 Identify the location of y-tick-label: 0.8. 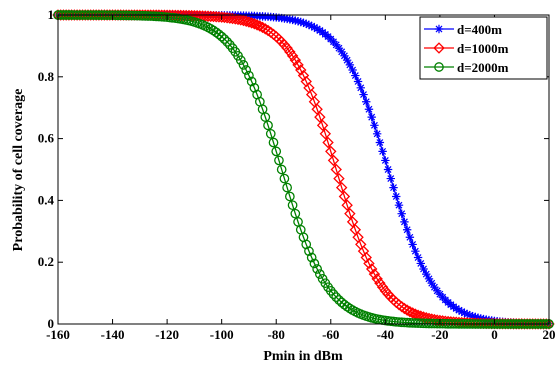
(46, 76).